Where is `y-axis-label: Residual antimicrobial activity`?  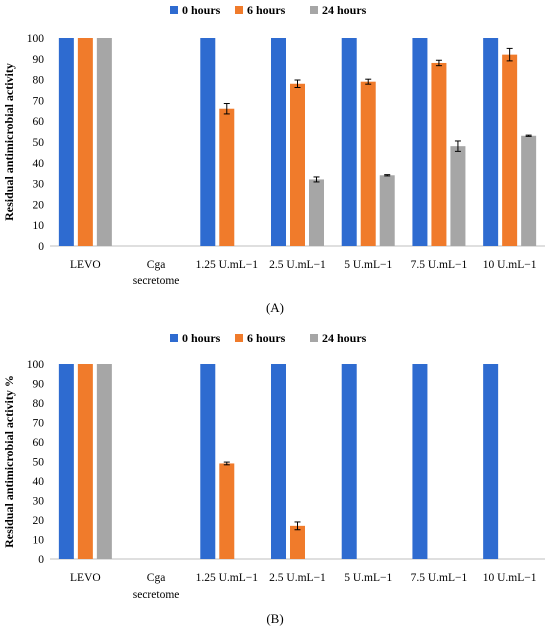
y-axis-label: Residual antimicrobial activity is located at coordinates (9, 142).